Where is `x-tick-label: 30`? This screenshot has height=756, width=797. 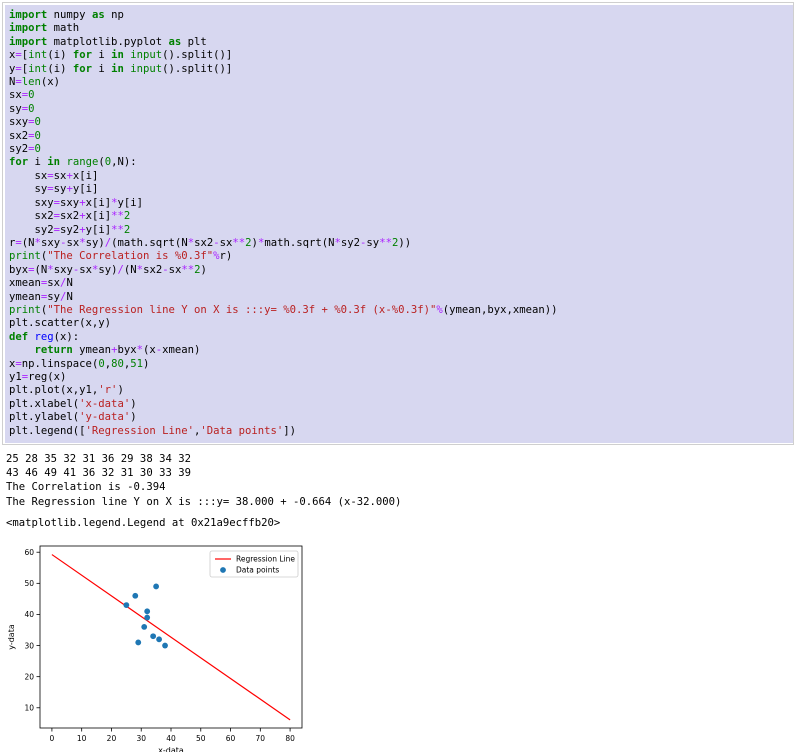 x-tick-label: 30 is located at coordinates (141, 738).